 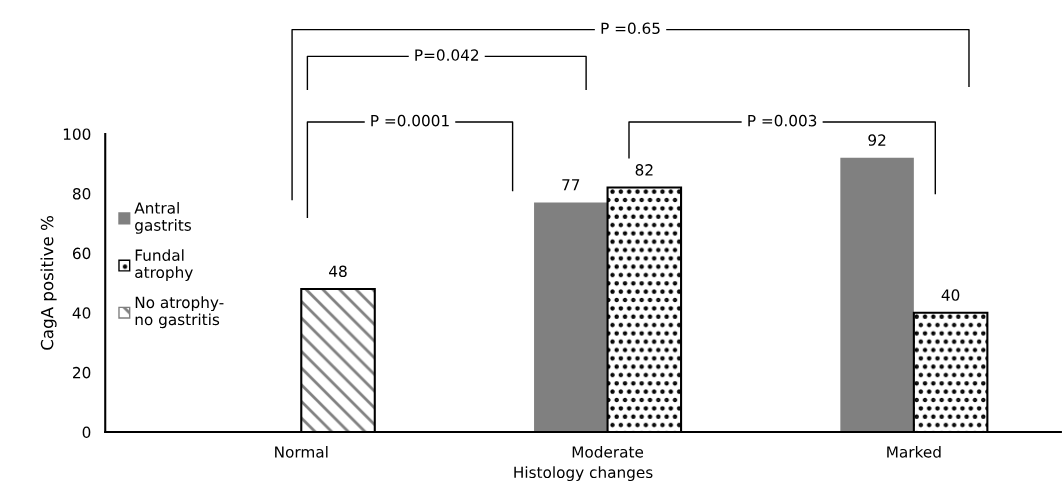 I want to click on text: P =0.0001, so click(x=410, y=120).